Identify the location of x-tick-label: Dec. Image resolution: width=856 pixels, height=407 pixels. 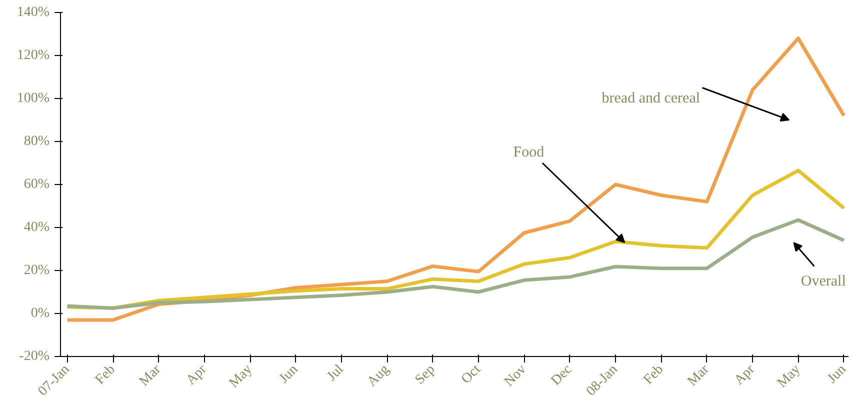
(562, 375).